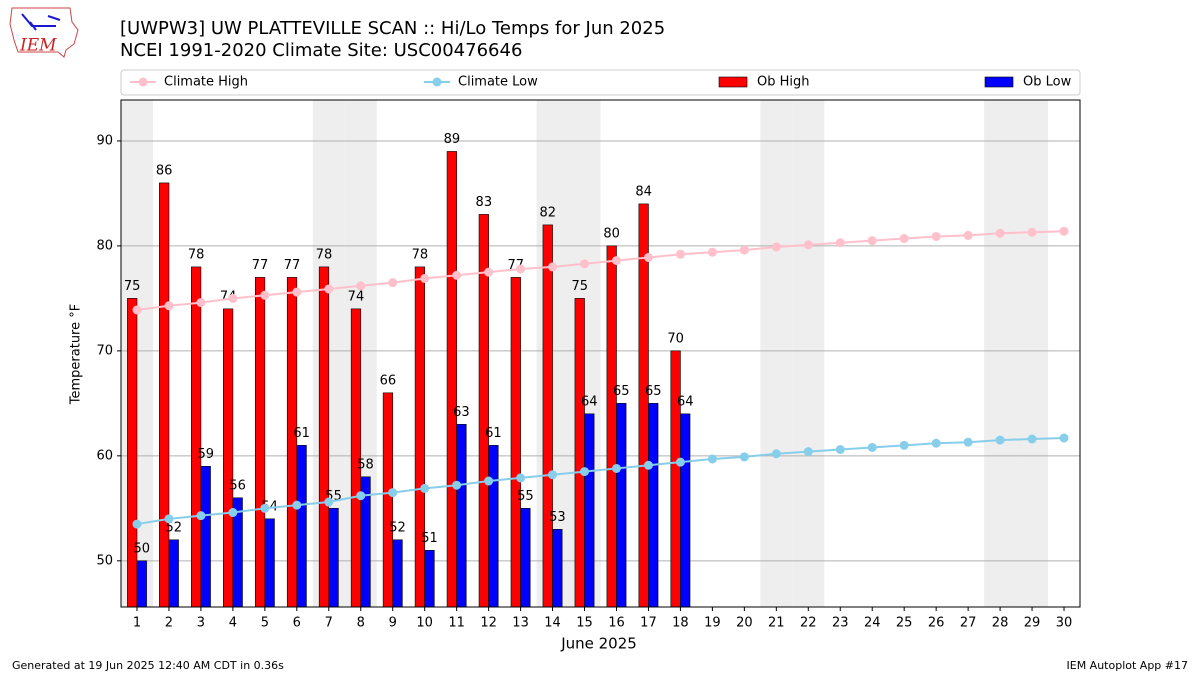 The width and height of the screenshot is (1200, 675). I want to click on data-label: 52, so click(397, 527).